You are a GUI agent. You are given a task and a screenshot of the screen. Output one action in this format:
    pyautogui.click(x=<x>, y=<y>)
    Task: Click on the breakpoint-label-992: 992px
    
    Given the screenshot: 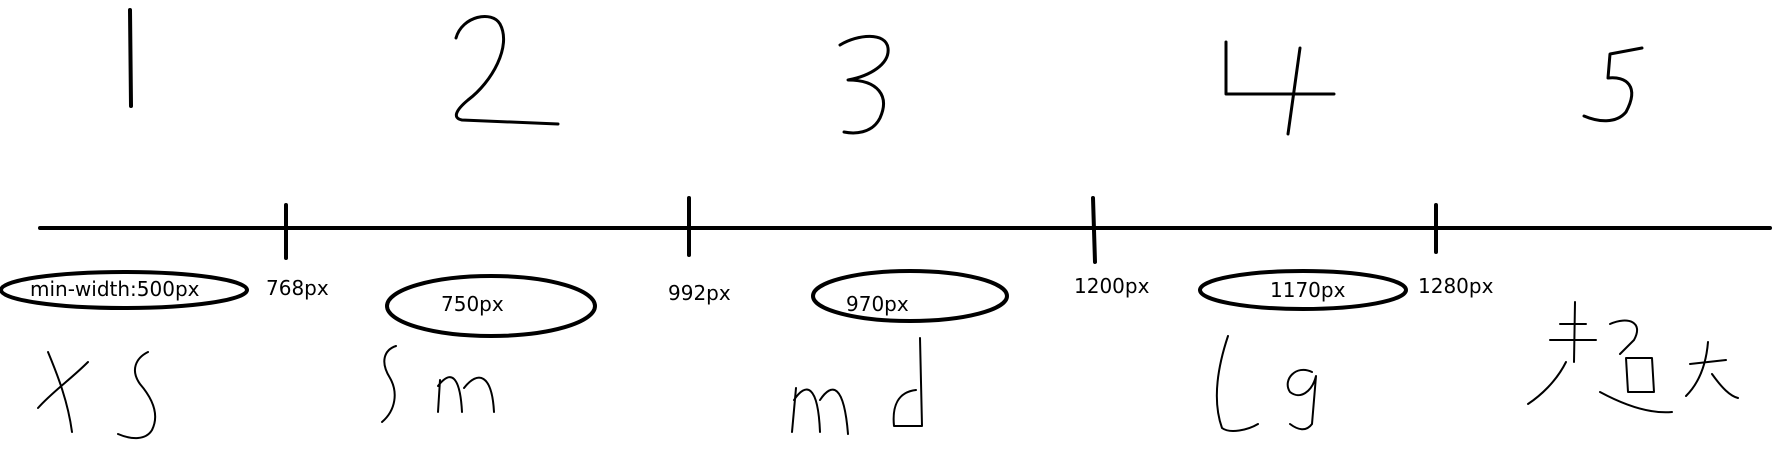 What is the action you would take?
    pyautogui.click(x=699, y=293)
    